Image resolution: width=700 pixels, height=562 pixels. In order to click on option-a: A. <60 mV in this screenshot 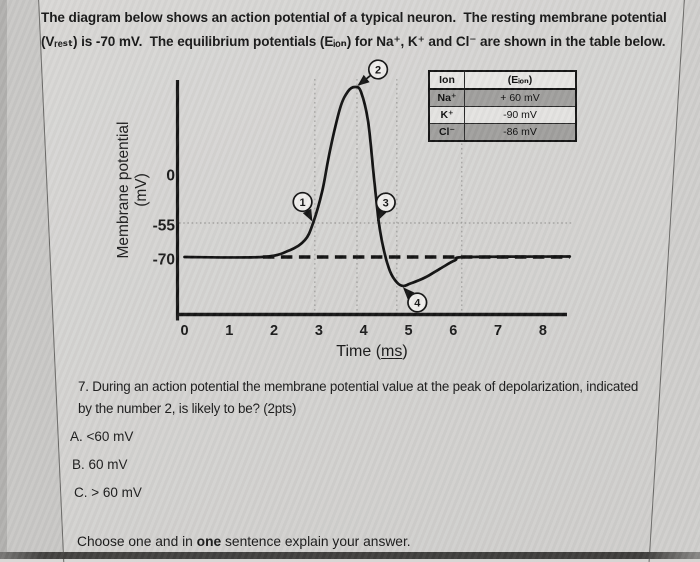, I will do `click(102, 436)`.